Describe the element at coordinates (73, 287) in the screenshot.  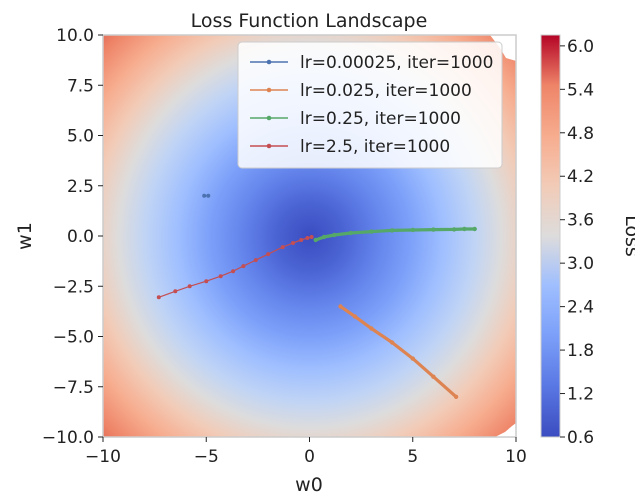
I see `y-tick-label: −2.5` at that location.